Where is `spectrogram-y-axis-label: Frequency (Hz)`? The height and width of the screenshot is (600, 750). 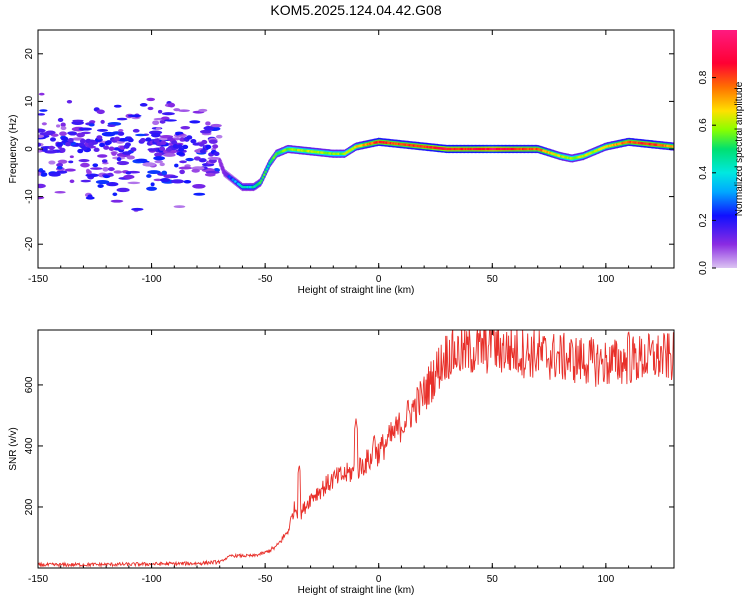 spectrogram-y-axis-label: Frequency (Hz) is located at coordinates (13, 149).